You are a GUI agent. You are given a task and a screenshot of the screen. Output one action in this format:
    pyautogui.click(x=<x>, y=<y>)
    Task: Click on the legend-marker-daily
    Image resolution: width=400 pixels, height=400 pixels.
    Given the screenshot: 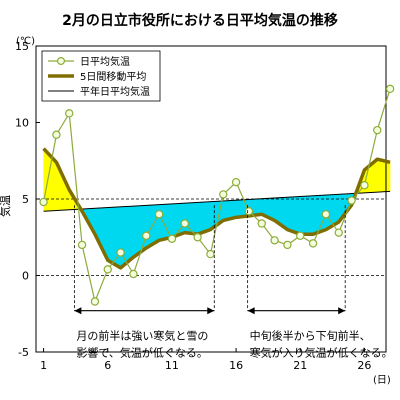 What is the action you would take?
    pyautogui.click(x=60, y=60)
    